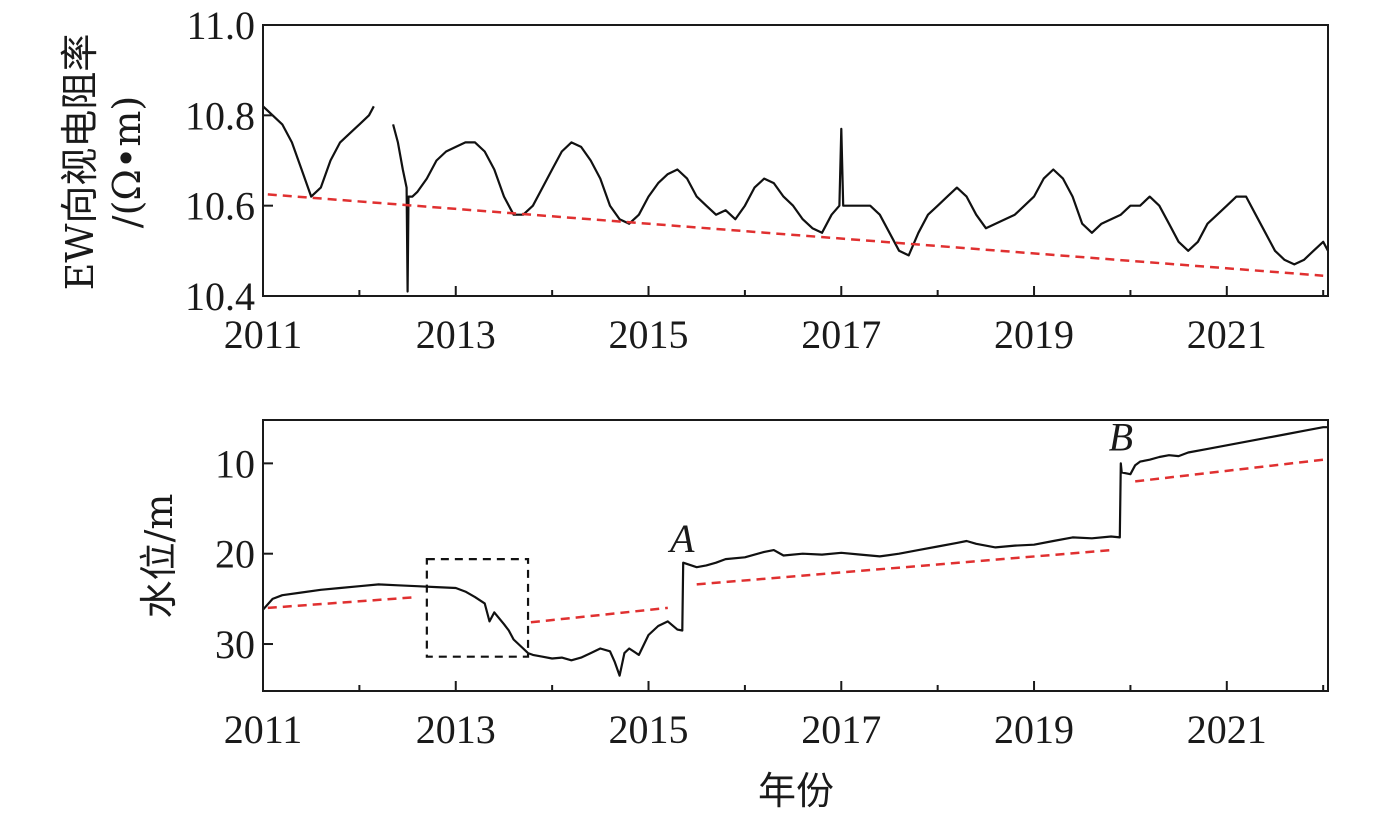 The image size is (1378, 815). Describe the element at coordinates (127, 162) in the screenshot. I see `y-axis-label-line2: /(Ω•m)` at that location.